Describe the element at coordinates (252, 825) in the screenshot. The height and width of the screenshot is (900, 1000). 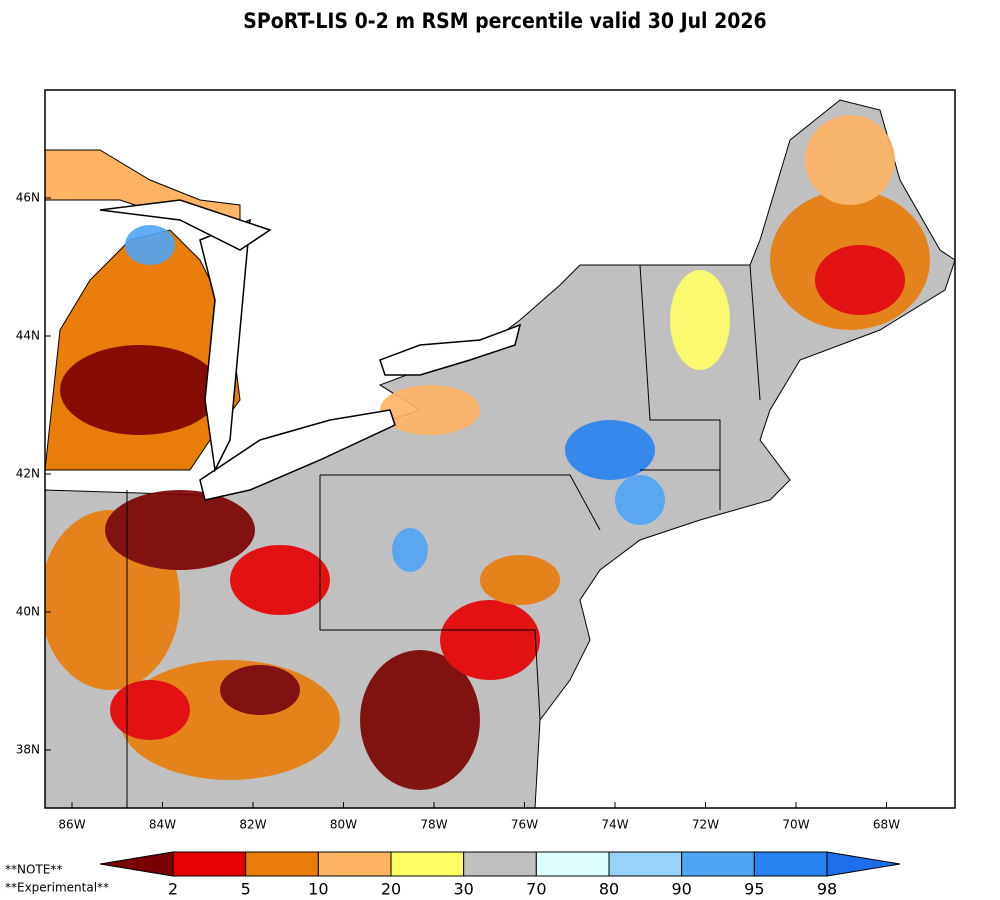
I see `lon-tick-label: 82W` at that location.